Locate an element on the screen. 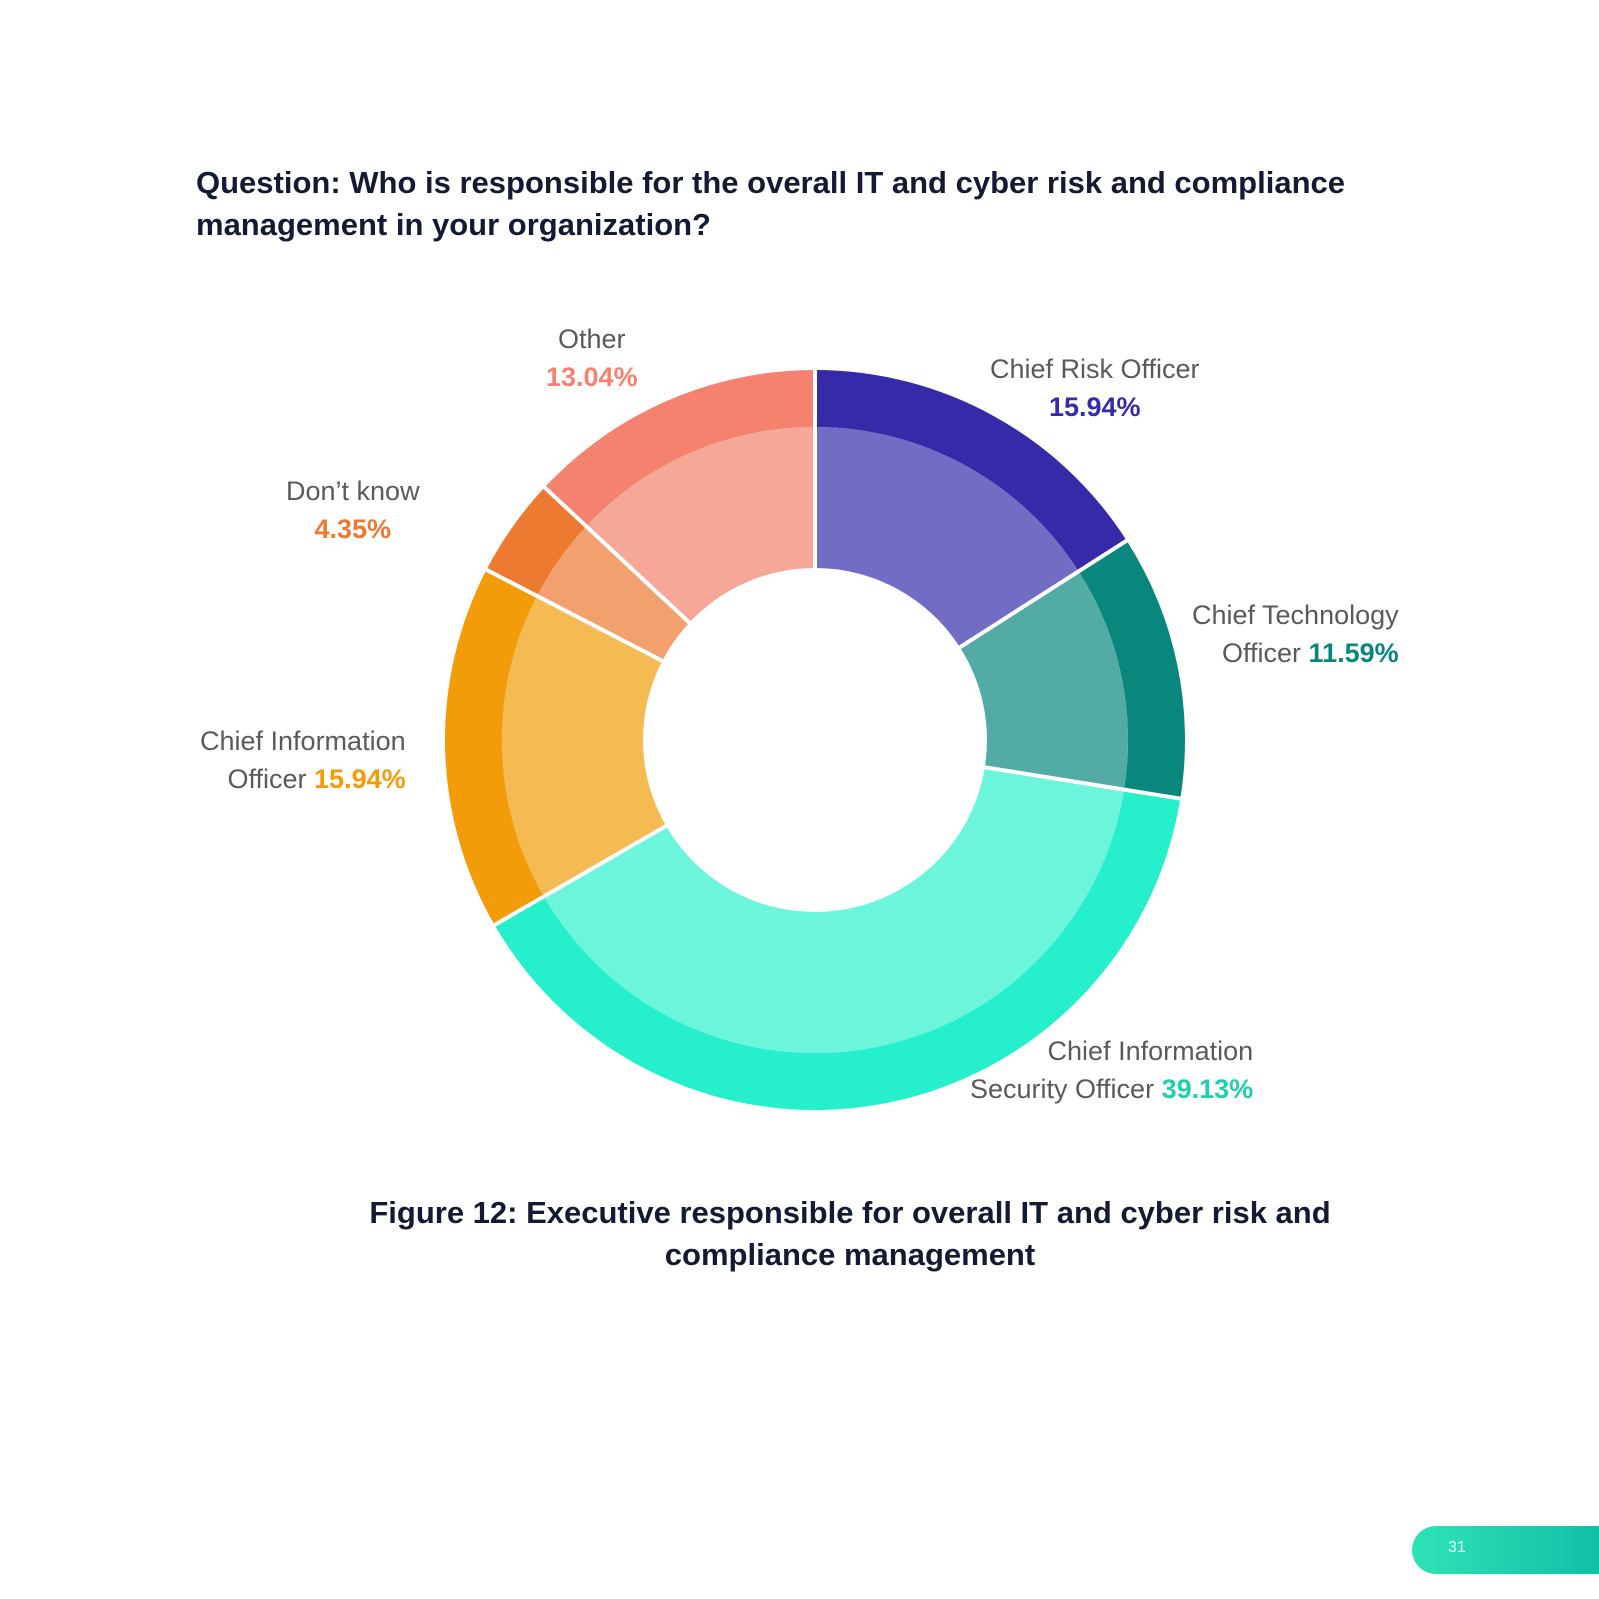 This screenshot has height=1599, width=1599. slice-label-name: Security Officer is located at coordinates (1062, 1089).